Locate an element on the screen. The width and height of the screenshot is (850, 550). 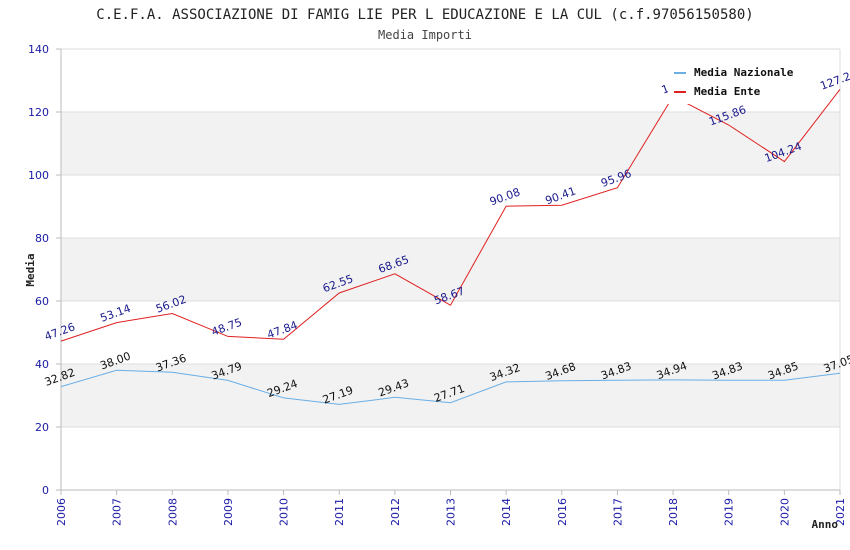
series-line-media-nazionale is located at coordinates (450, 387).